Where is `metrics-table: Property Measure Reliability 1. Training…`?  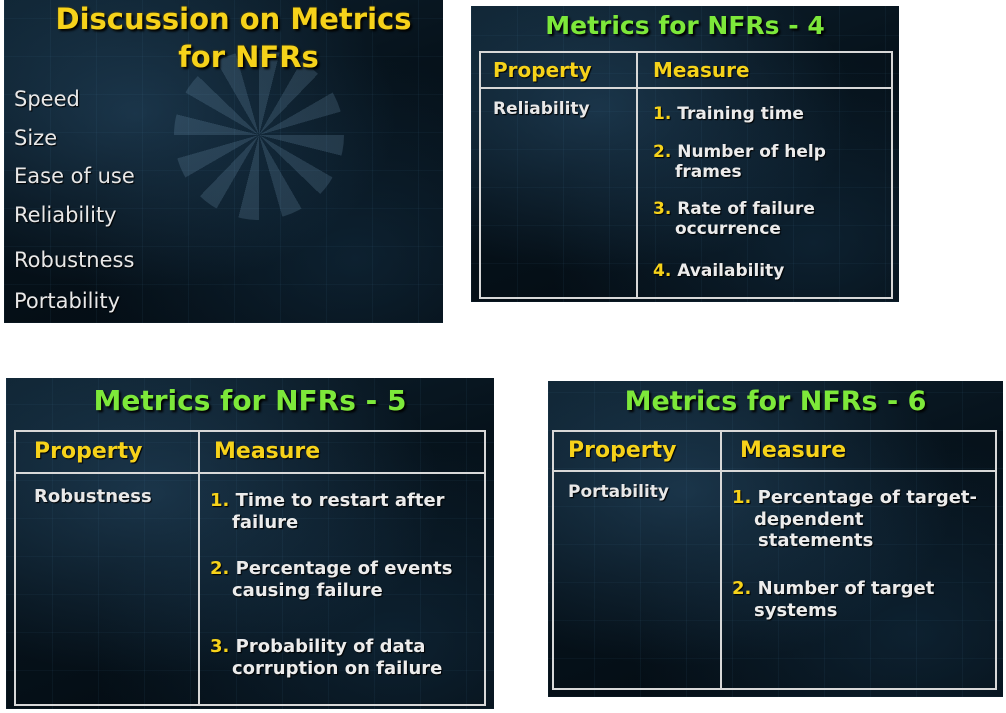
metrics-table: Property Measure Reliability 1. Training… is located at coordinates (686, 175).